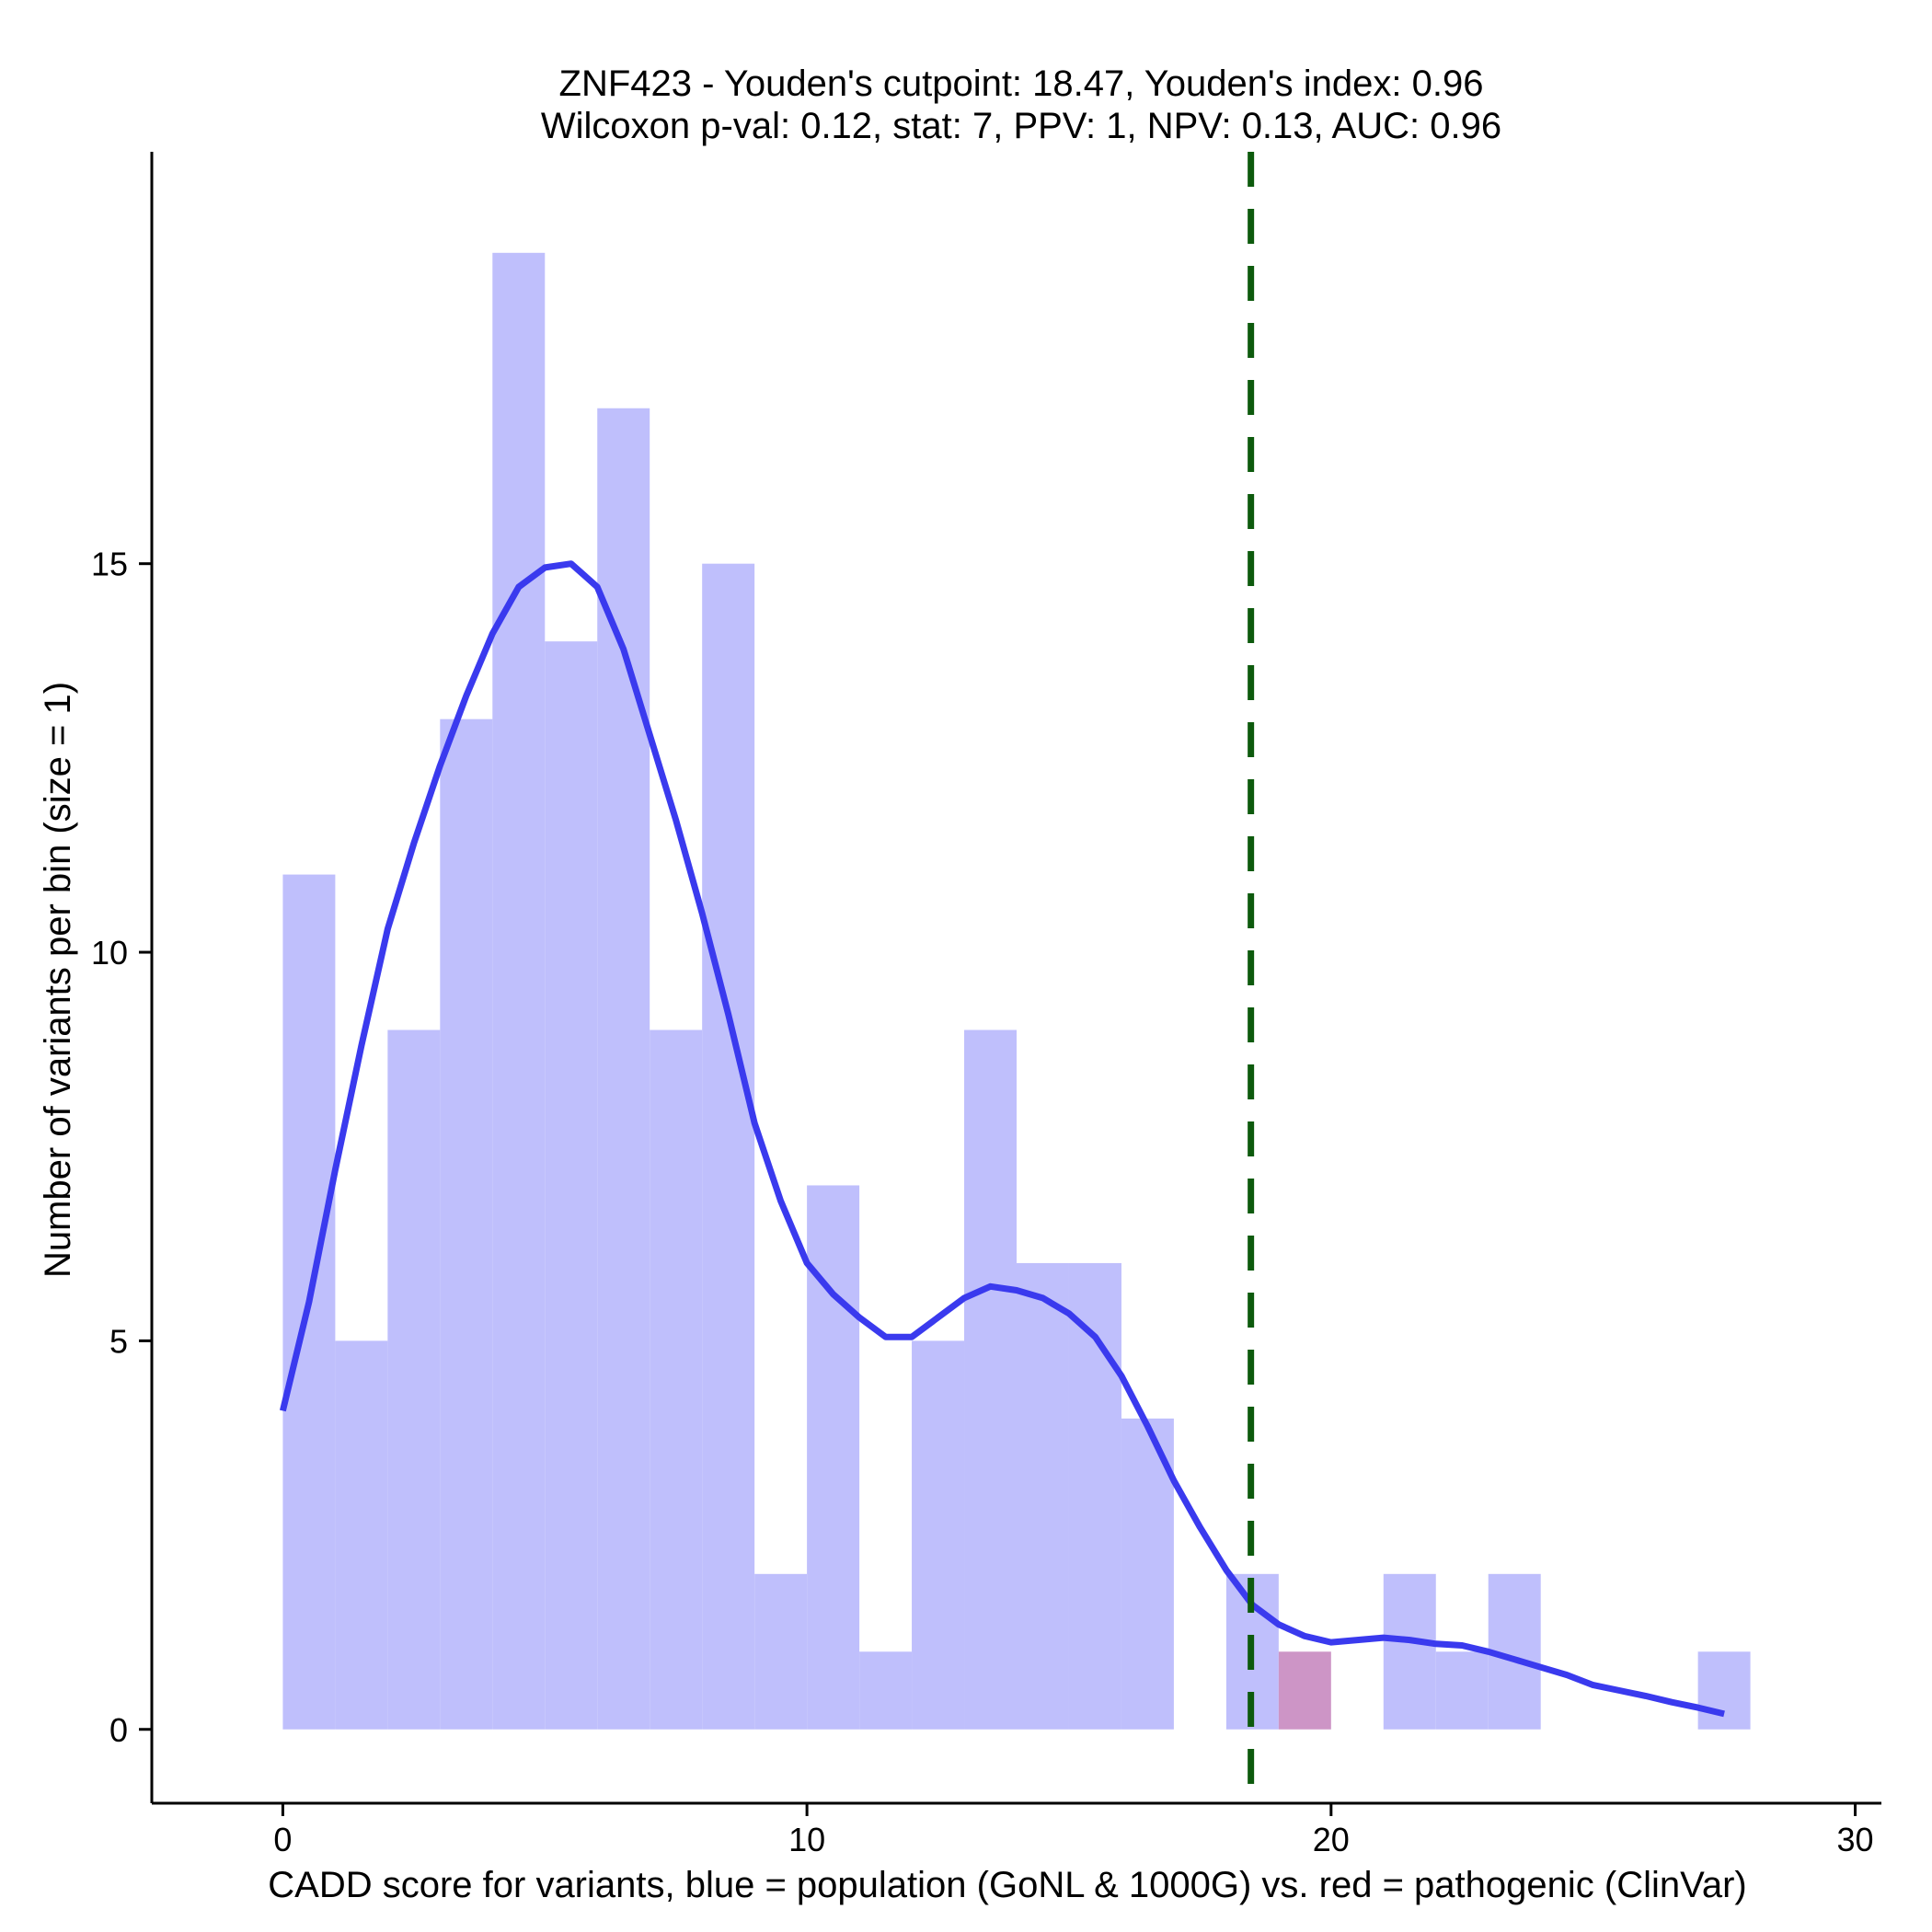 This screenshot has height=1932, width=1932. Describe the element at coordinates (282, 1839) in the screenshot. I see `x-tick-label: 0` at that location.